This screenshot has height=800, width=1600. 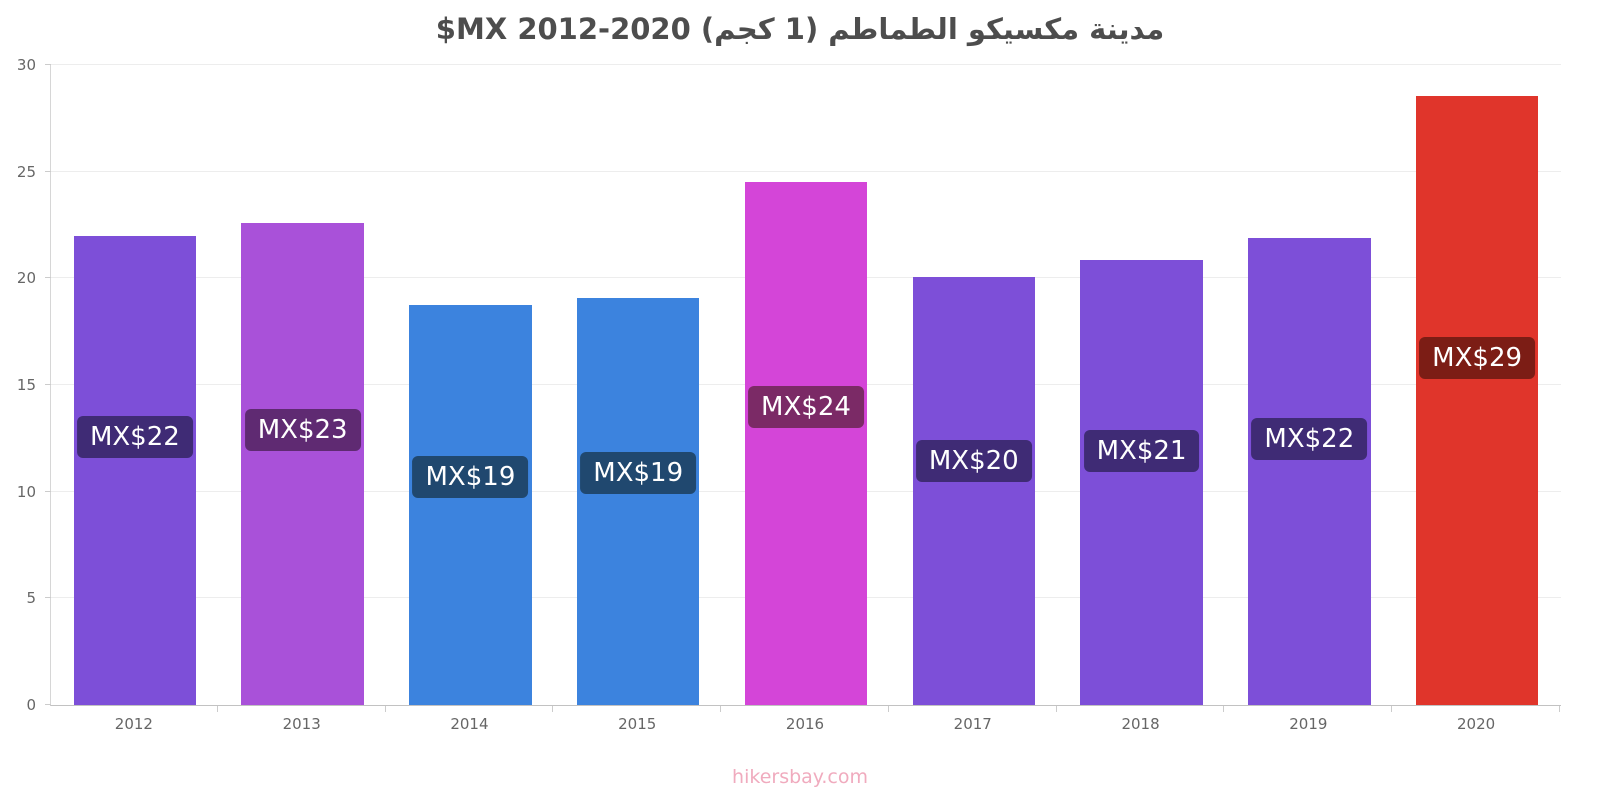 What do you see at coordinates (1308, 724) in the screenshot?
I see `x-tick-label-2019: 2019` at bounding box center [1308, 724].